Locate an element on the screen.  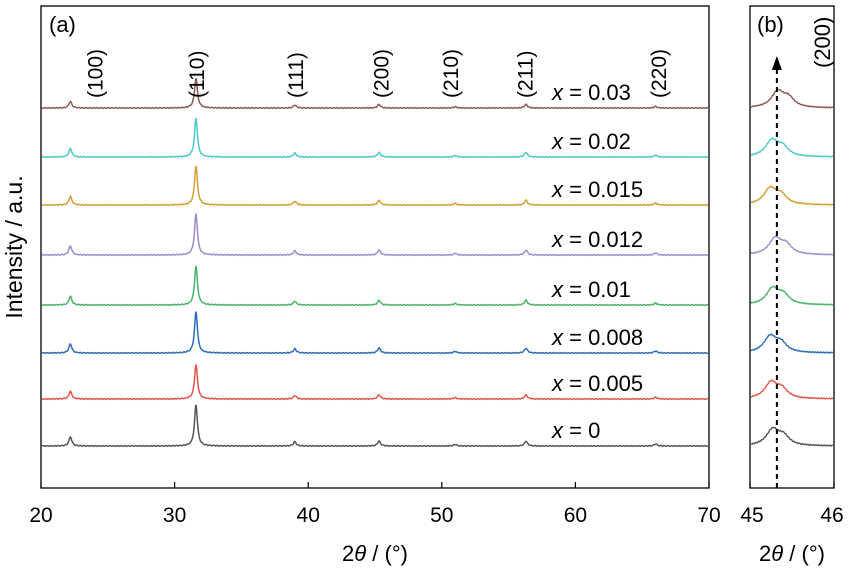
series-label: x = 0.008 is located at coordinates (597, 337).